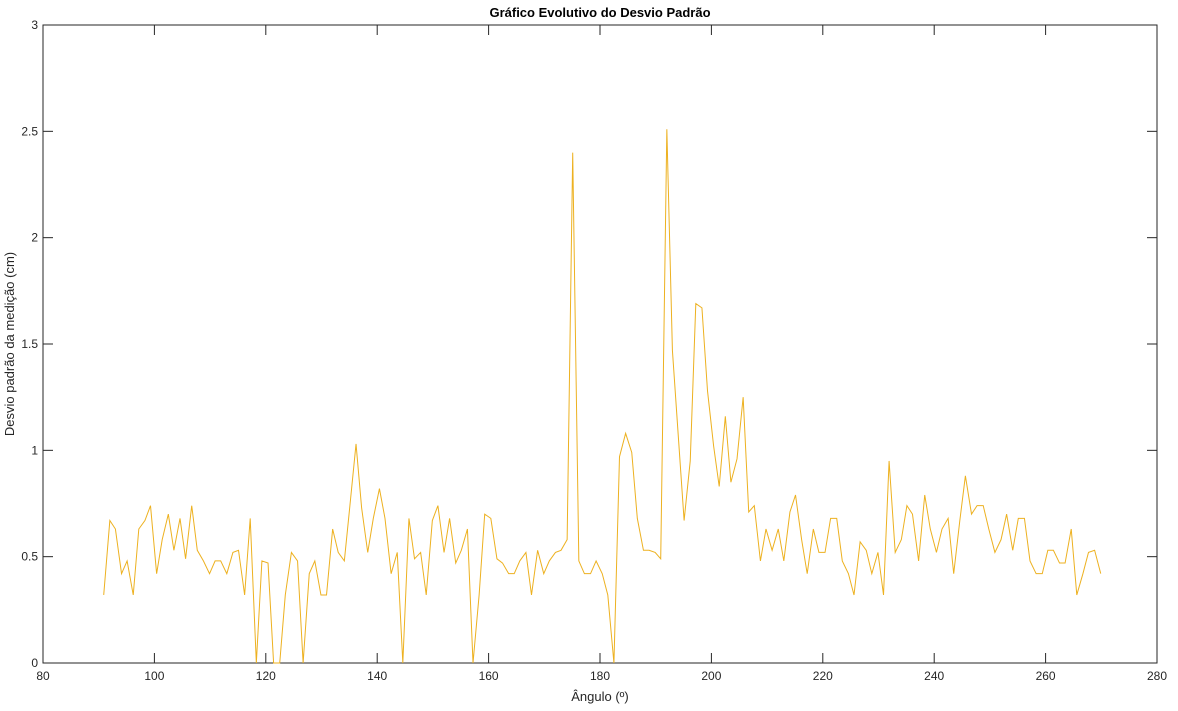  What do you see at coordinates (29, 344) in the screenshot?
I see `y-tick-label: 1.5` at bounding box center [29, 344].